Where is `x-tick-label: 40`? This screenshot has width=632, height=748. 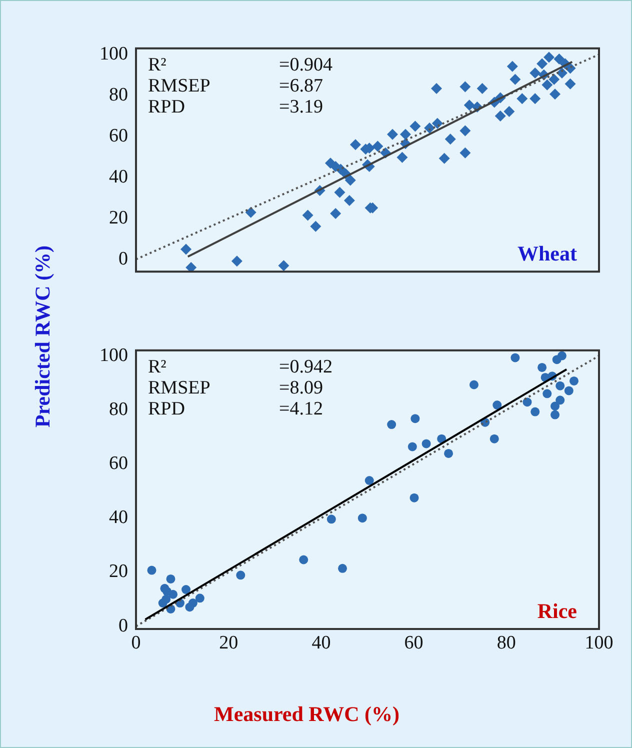 x-tick-label: 40 is located at coordinates (321, 643).